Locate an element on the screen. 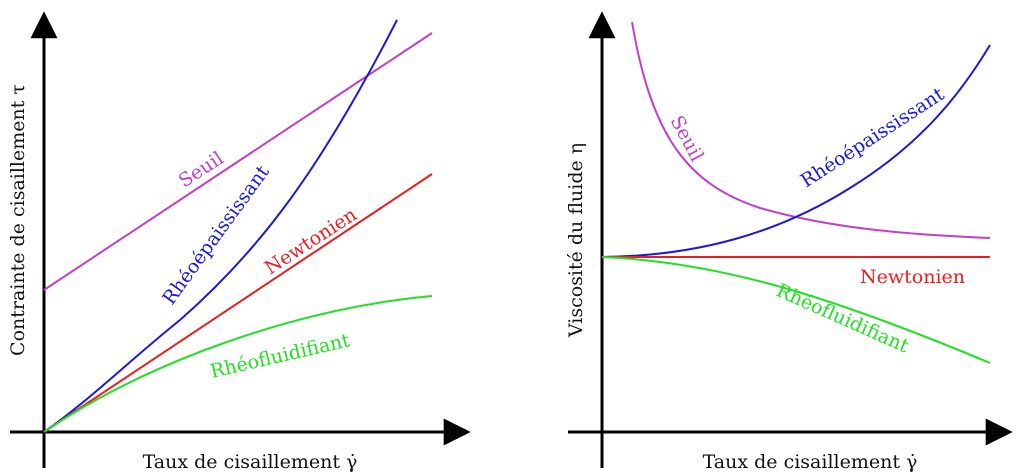  left-curve-rheofluidifiant is located at coordinates (238, 364).